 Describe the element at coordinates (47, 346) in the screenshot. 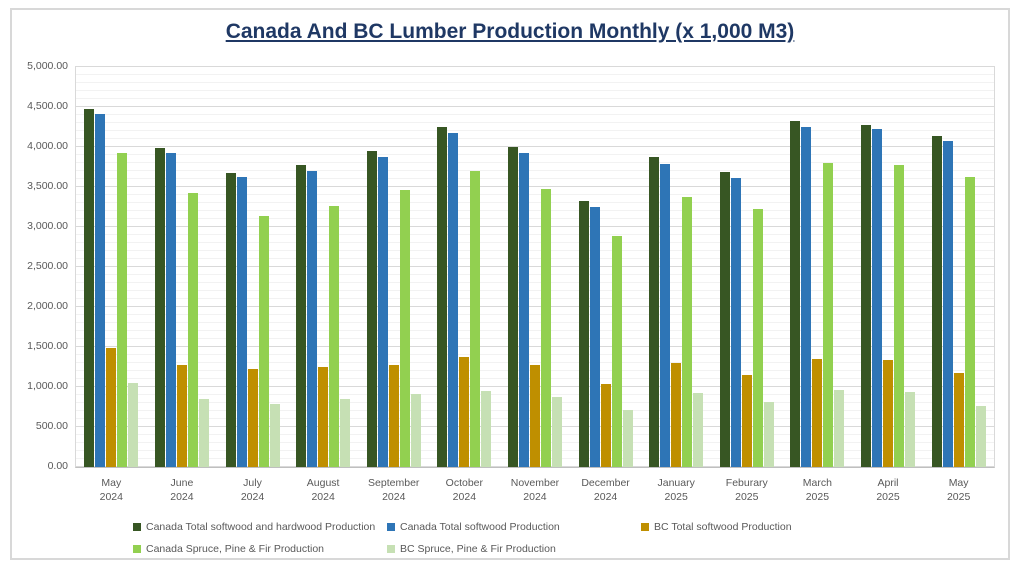

I see `y-axis-tick-label: 1,500.00` at that location.